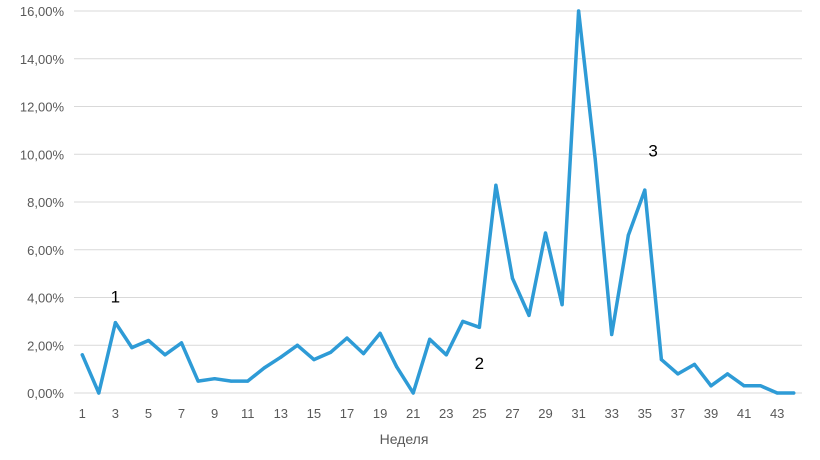 The image size is (820, 460). I want to click on x-tick-label: 17, so click(347, 413).